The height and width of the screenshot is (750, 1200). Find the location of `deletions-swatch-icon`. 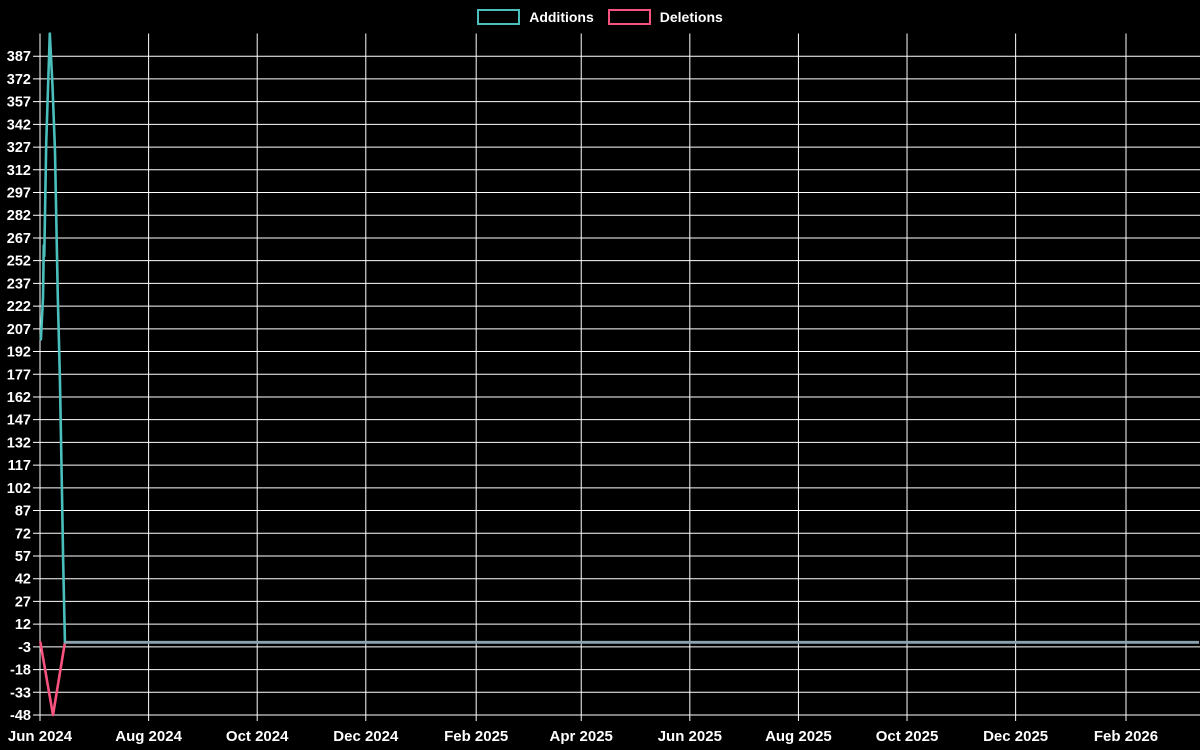

deletions-swatch-icon is located at coordinates (629, 17).